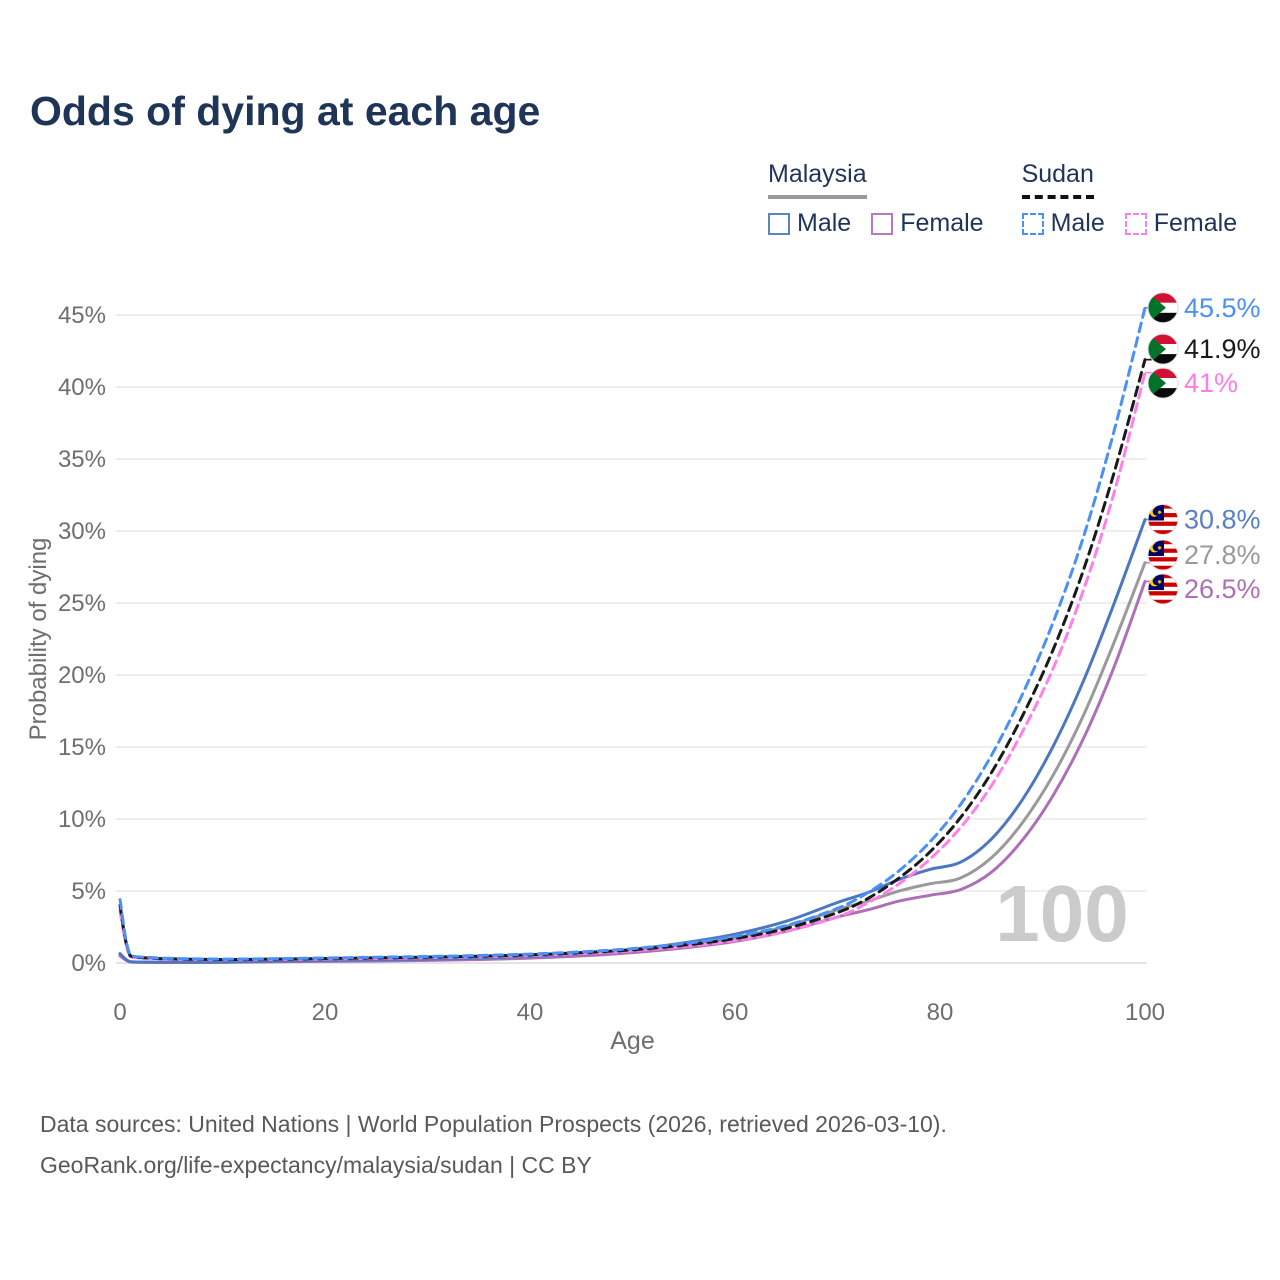 This screenshot has height=1280, width=1280. What do you see at coordinates (940, 1012) in the screenshot?
I see `x-tick-label: 80` at bounding box center [940, 1012].